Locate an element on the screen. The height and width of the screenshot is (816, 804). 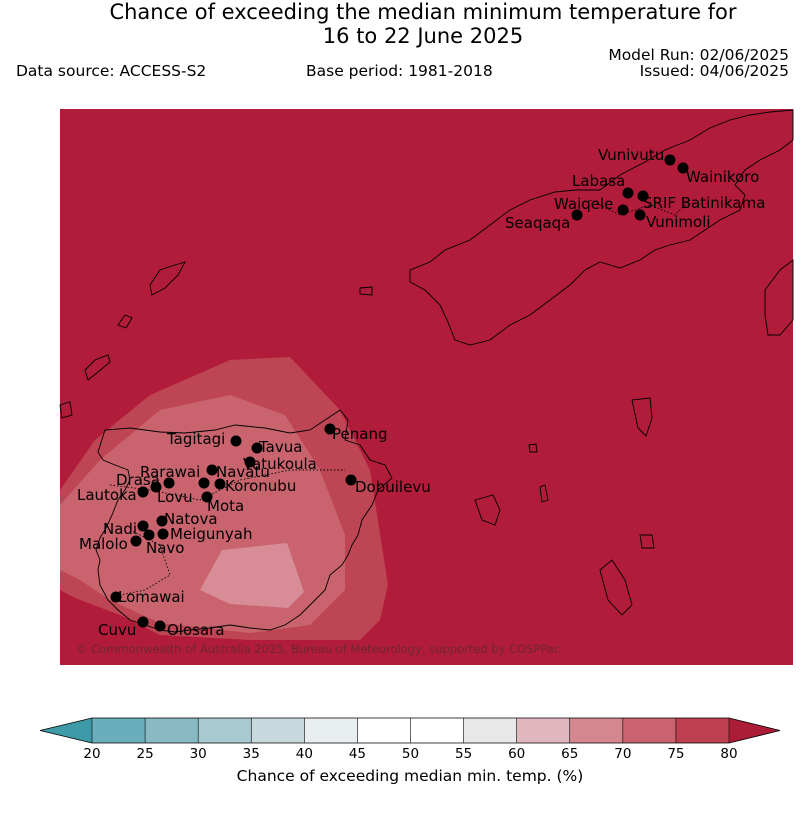
issued-text: Issued: 04/06/2025 is located at coordinates (714, 71).